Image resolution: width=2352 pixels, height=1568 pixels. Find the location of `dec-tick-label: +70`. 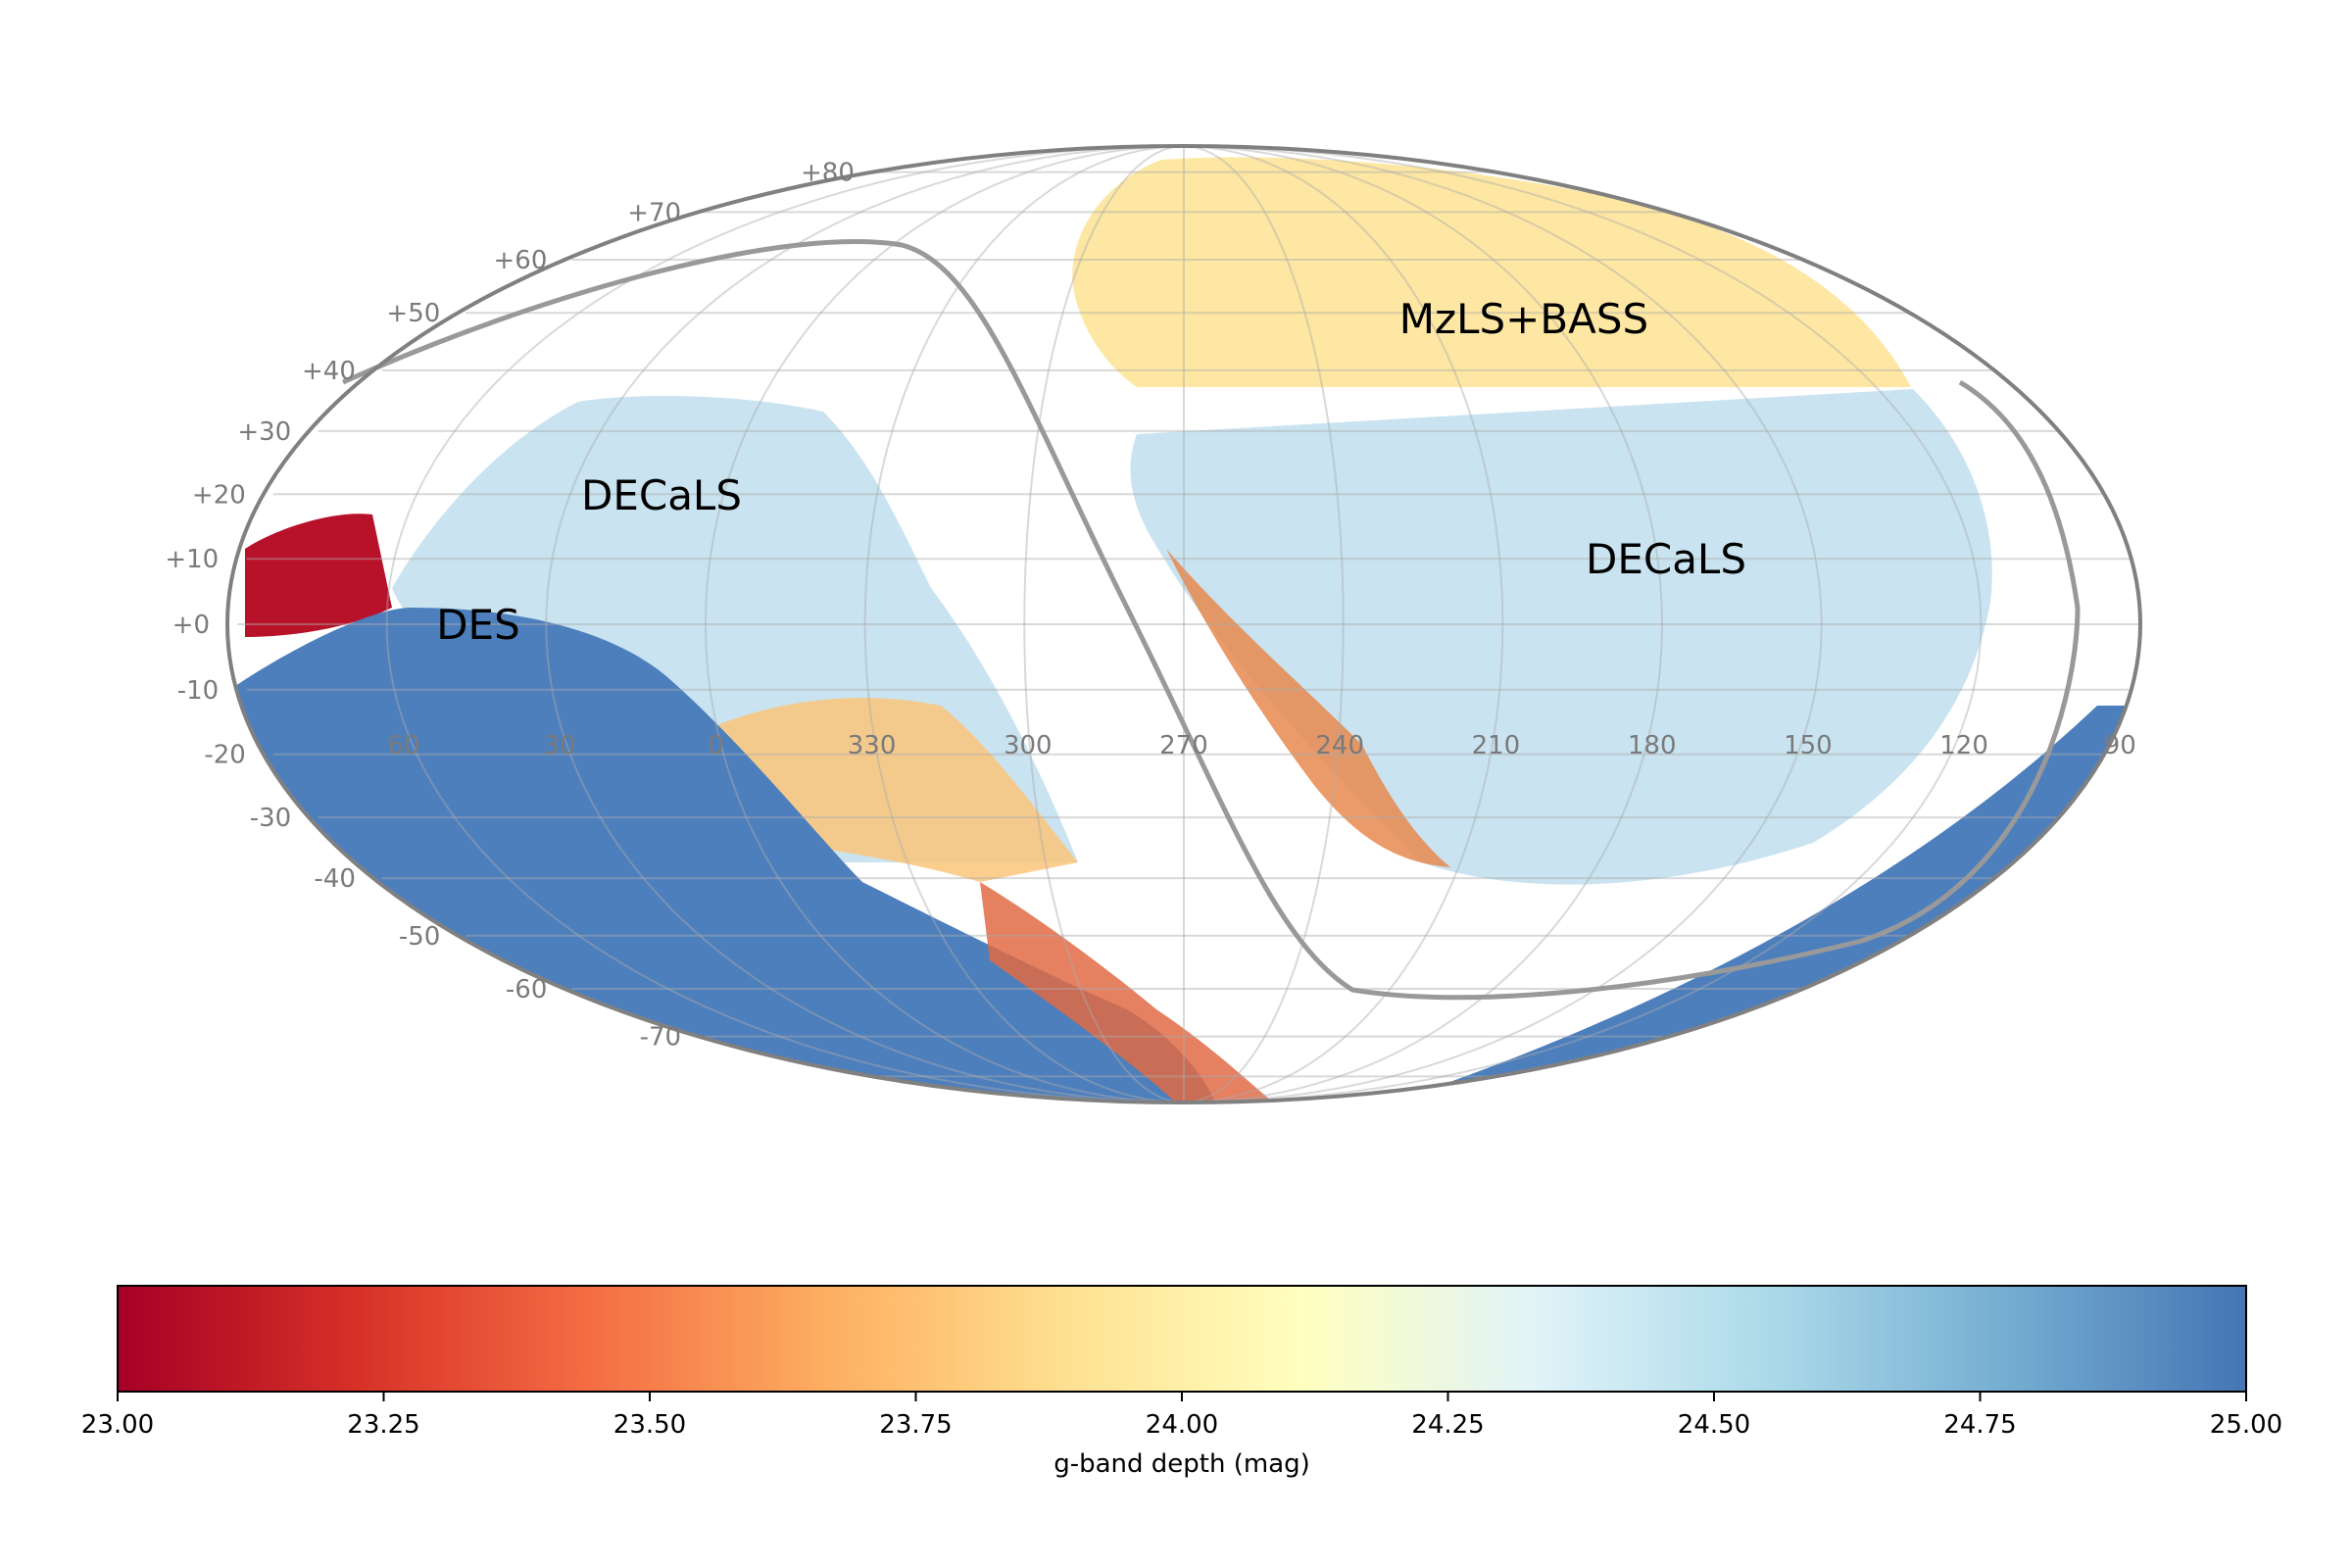

dec-tick-label: +70 is located at coordinates (654, 212).